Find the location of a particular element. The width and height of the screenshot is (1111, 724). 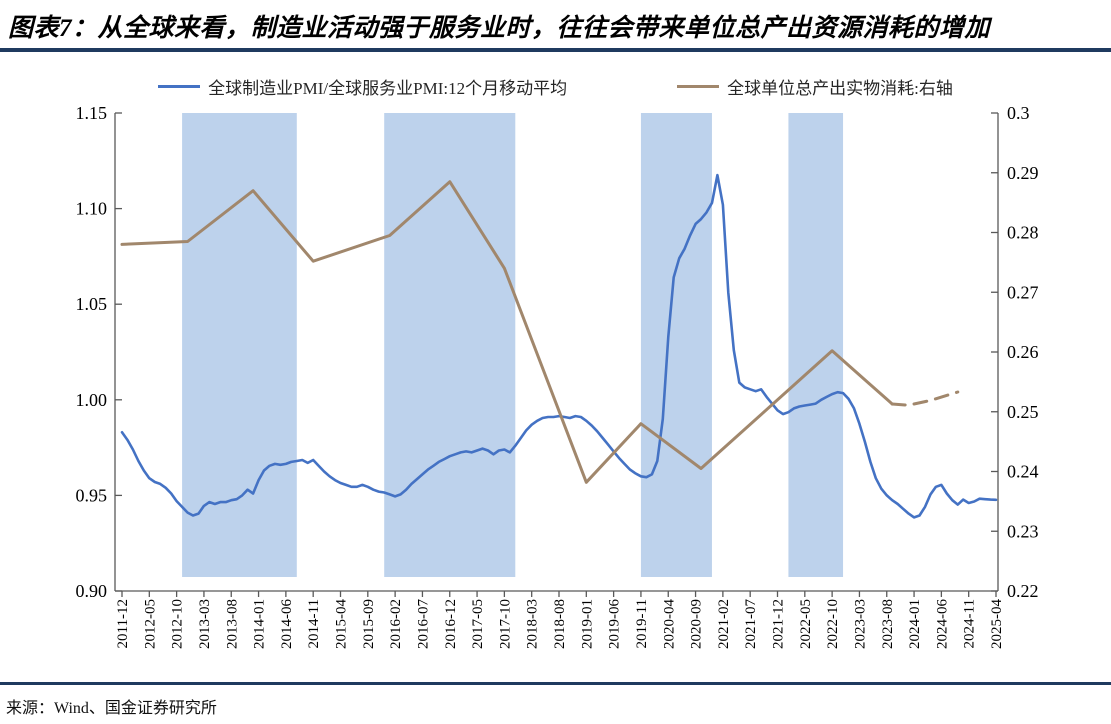

left-axis-label: 0.90 is located at coordinates (92, 591).